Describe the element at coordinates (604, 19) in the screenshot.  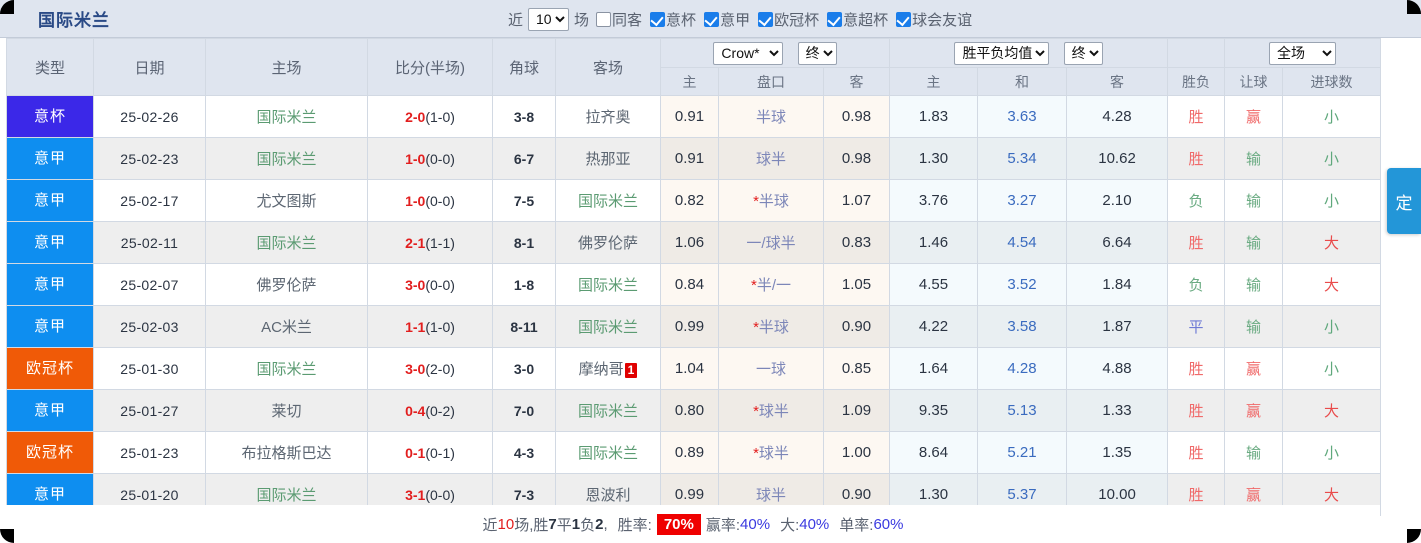
I see `same-venue-checkbox` at that location.